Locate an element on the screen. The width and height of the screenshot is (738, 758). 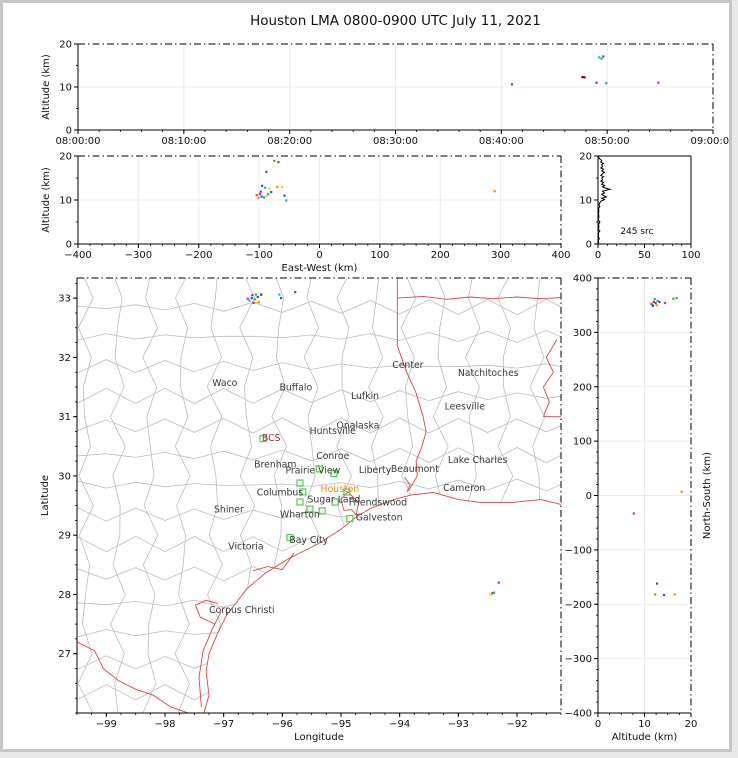
svg-text: 30 is located at coordinates (64, 476).